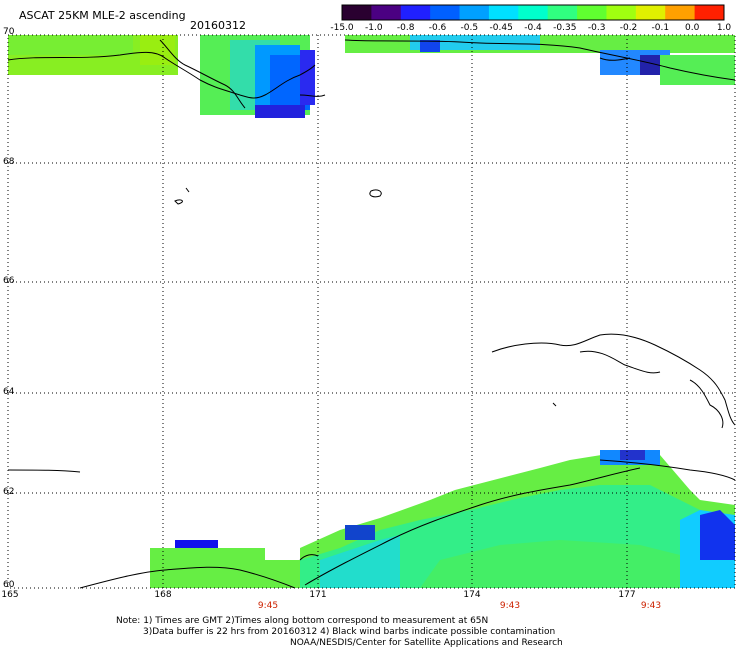 The height and width of the screenshot is (650, 740). Describe the element at coordinates (472, 595) in the screenshot. I see `lon-label: 174` at that location.